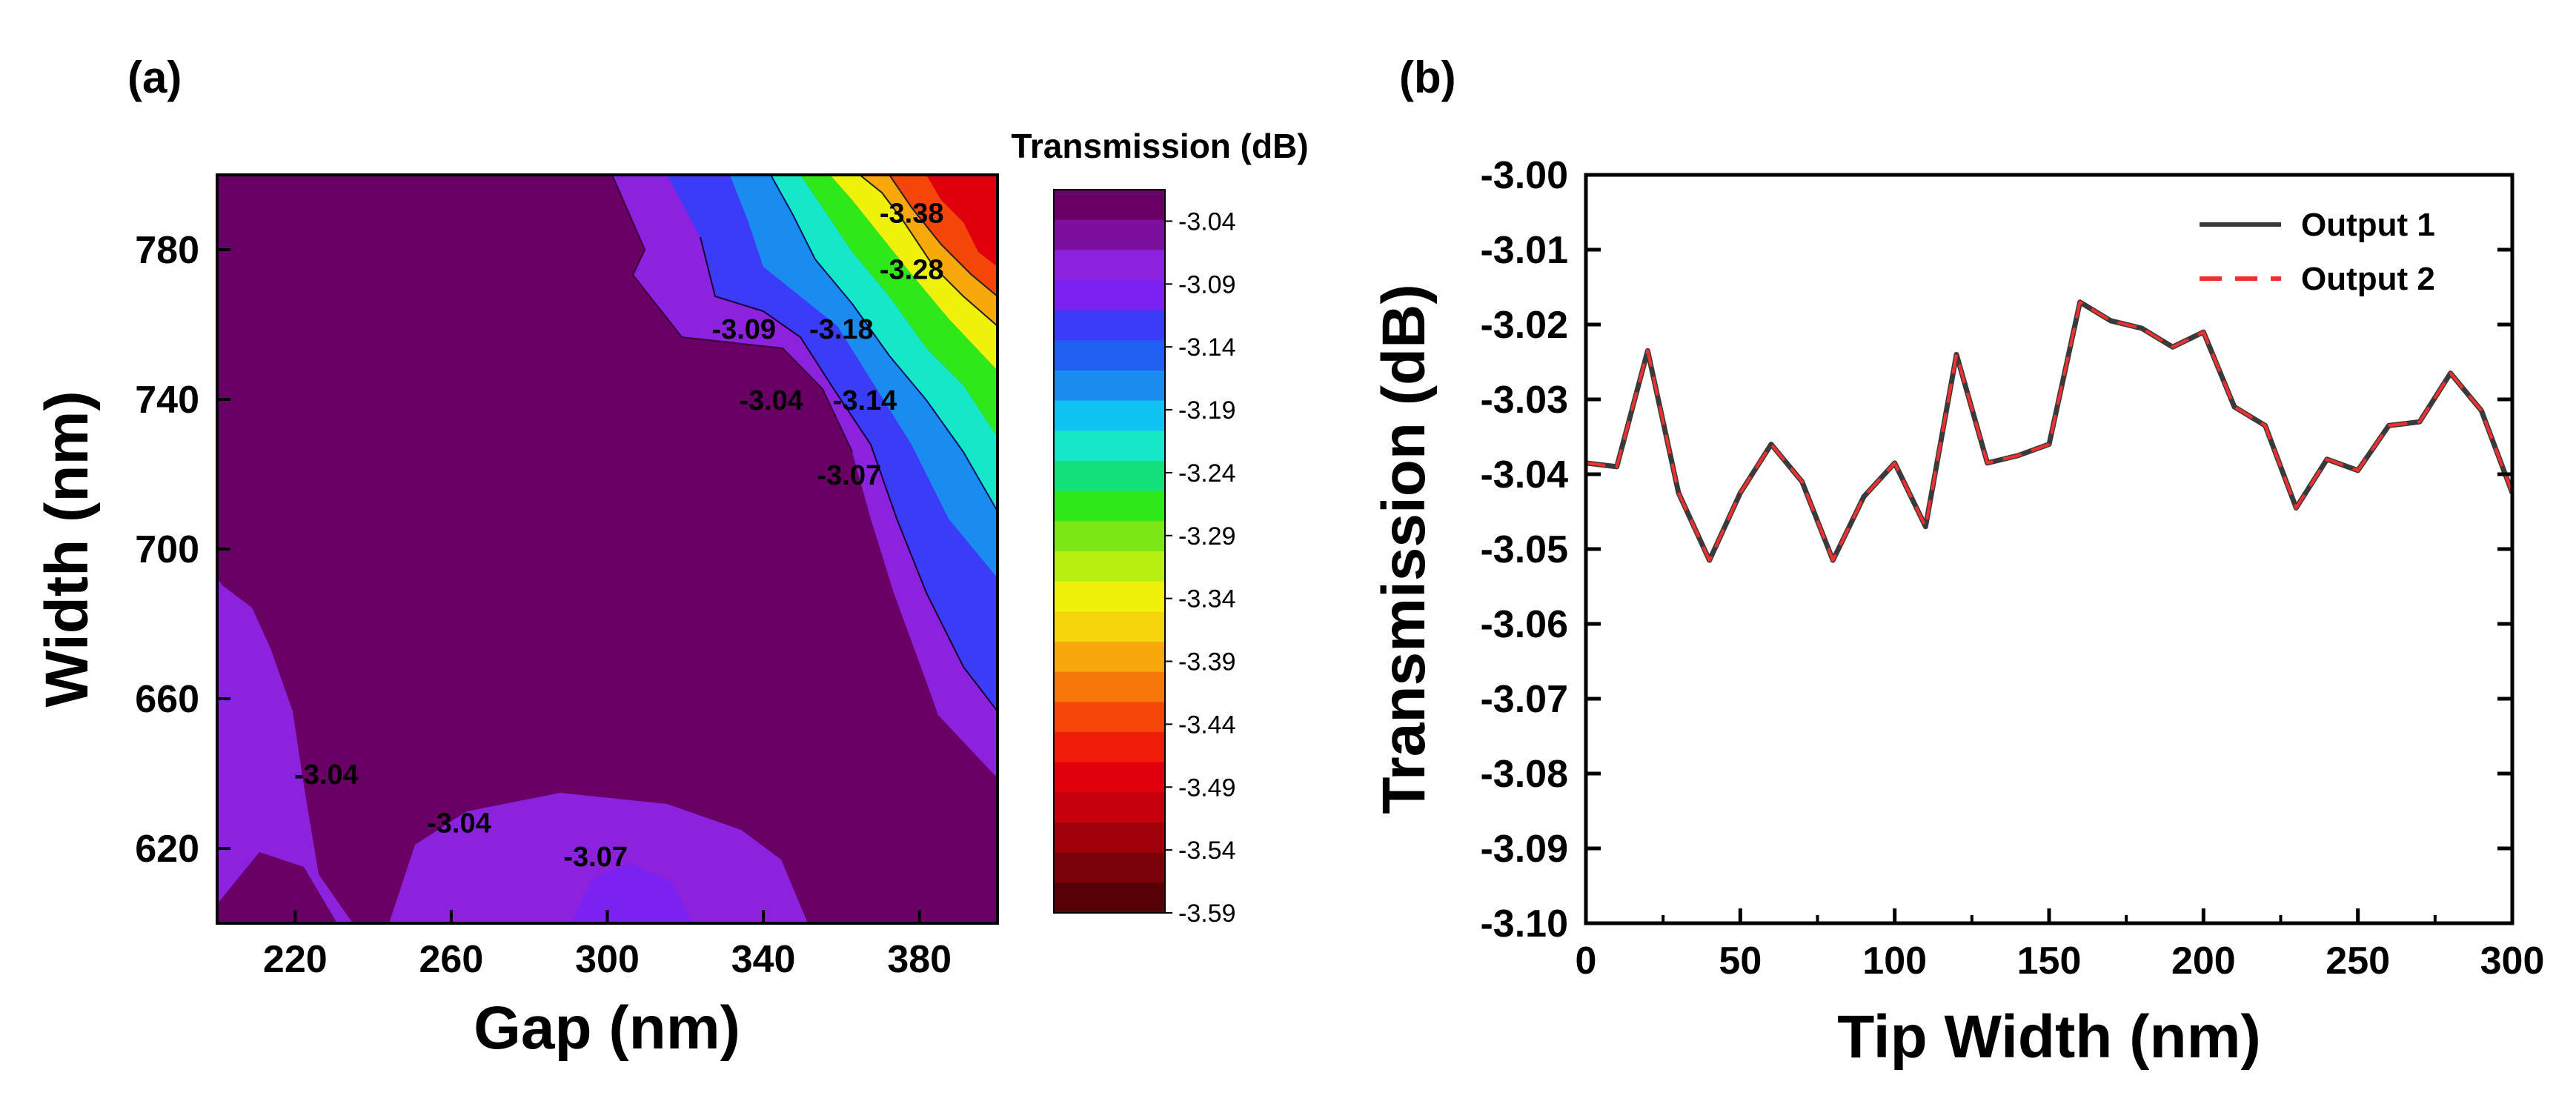  I want to click on x-axis-label-b: Tip Width (nm), so click(2049, 1037).